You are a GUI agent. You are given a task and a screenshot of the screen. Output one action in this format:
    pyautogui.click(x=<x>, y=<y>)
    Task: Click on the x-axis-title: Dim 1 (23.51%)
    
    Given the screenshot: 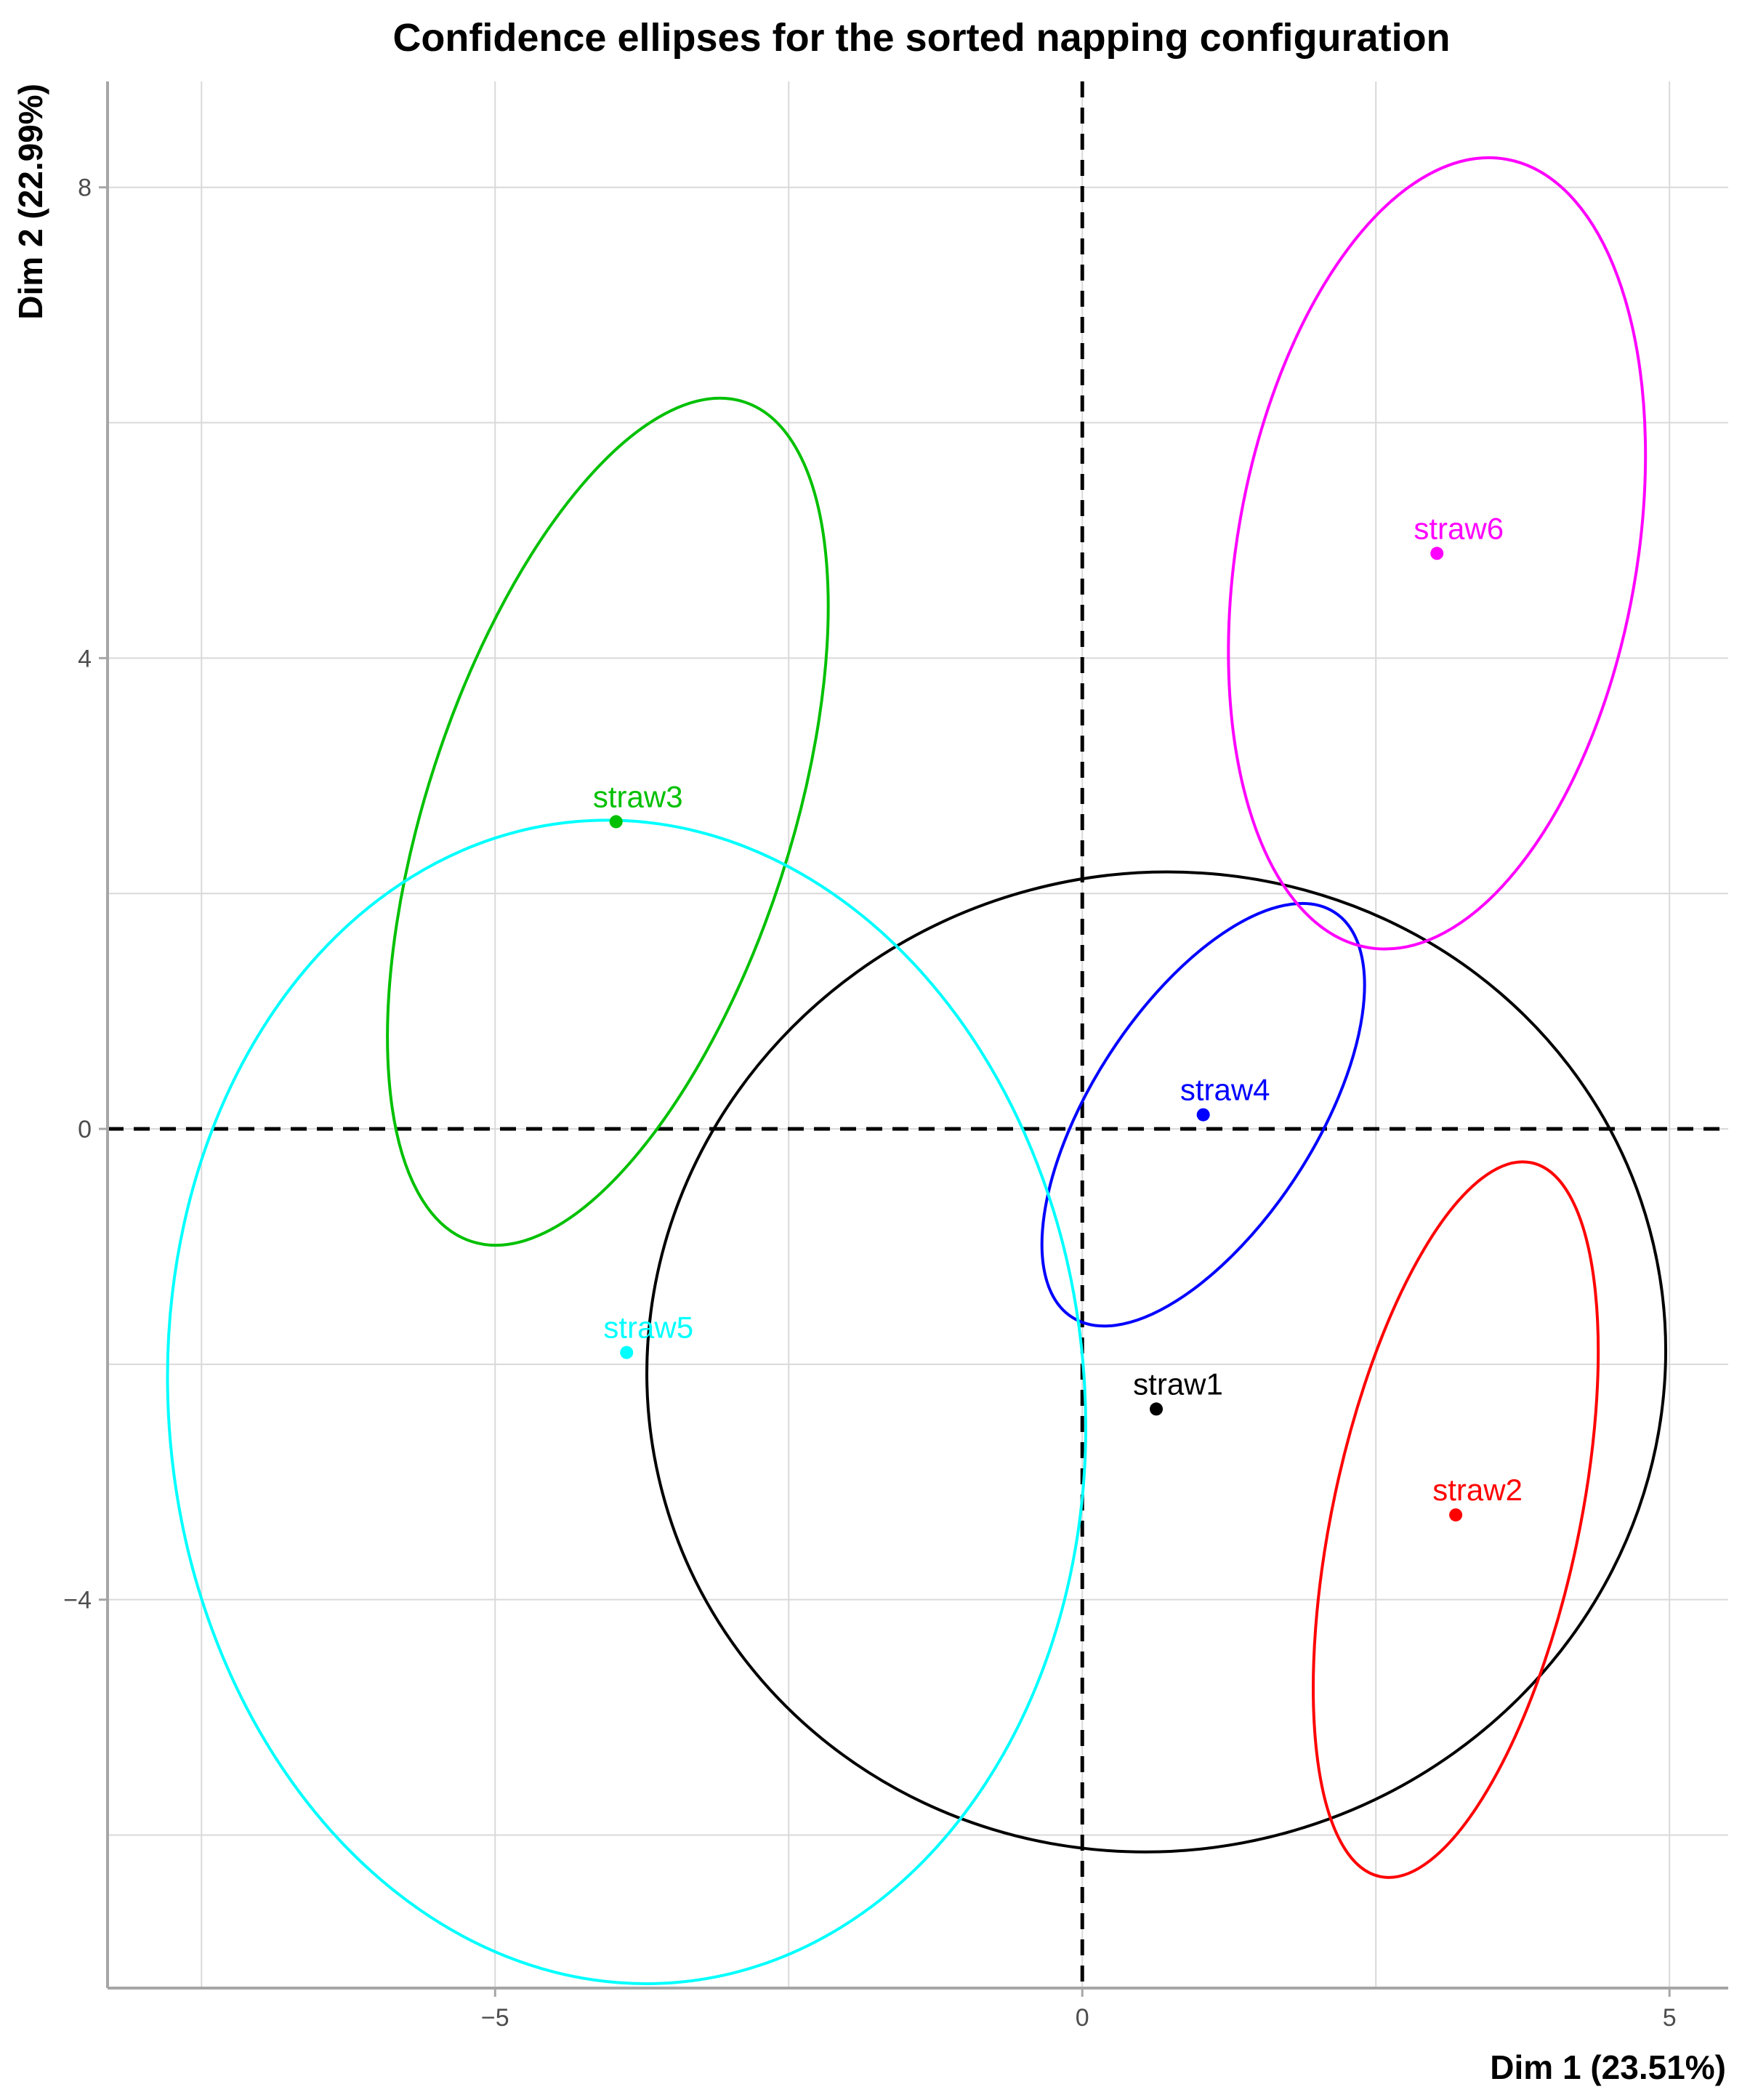 What is the action you would take?
    pyautogui.click(x=1608, y=2067)
    